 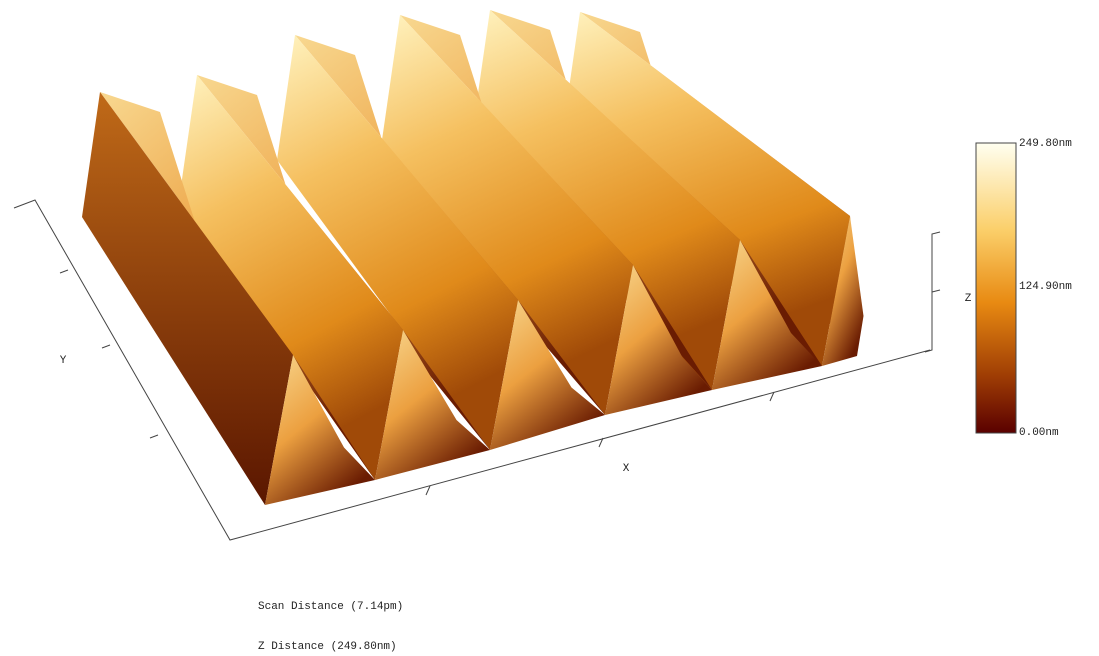 What do you see at coordinates (996, 288) in the screenshot?
I see `colorbar` at bounding box center [996, 288].